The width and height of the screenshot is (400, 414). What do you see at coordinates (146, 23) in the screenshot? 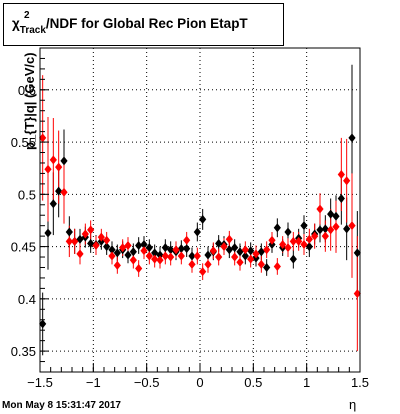
I see `title-rest: /NDF for Global Rec Pion EtapT` at bounding box center [146, 23].